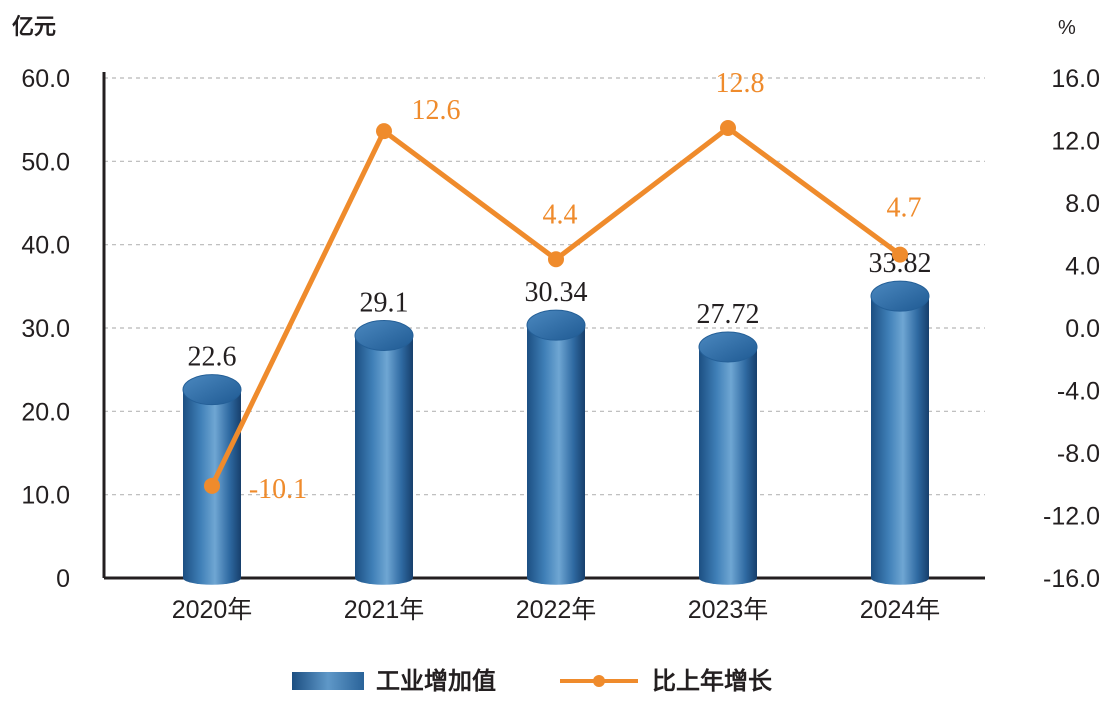 The height and width of the screenshot is (702, 1106). Describe the element at coordinates (560, 214) in the screenshot. I see `growth-value-label: 4.4` at that location.